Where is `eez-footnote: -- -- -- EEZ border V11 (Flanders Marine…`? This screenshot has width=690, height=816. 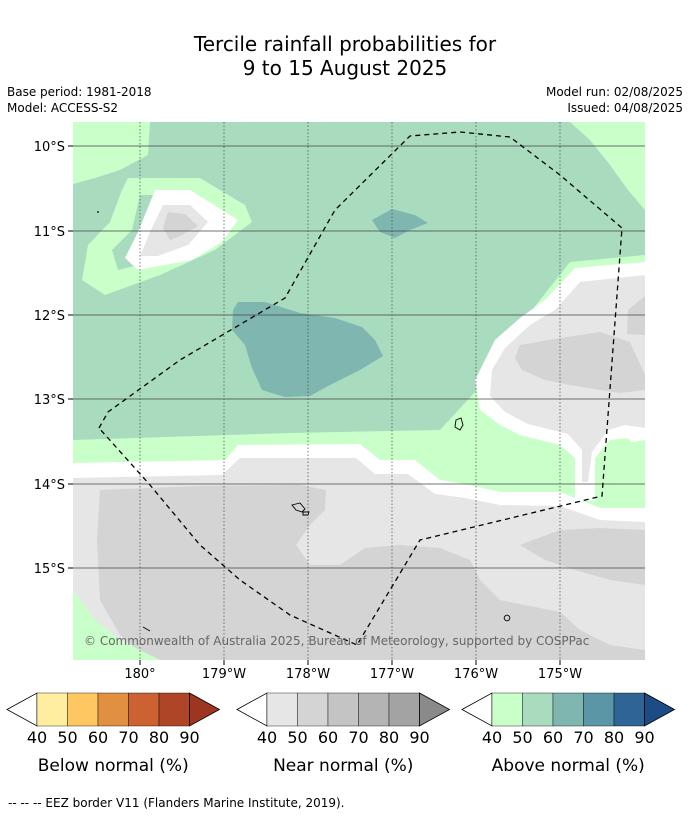 eez-footnote: -- -- -- EEZ border V11 (Flanders Marine… is located at coordinates (176, 803).